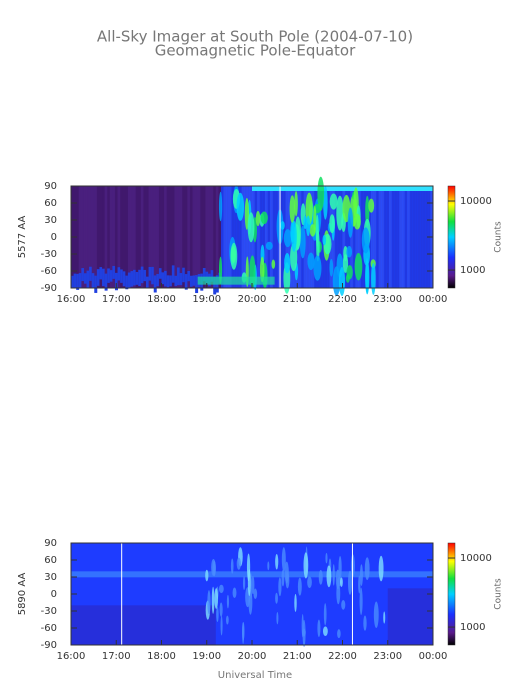  What do you see at coordinates (50, 186) in the screenshot?
I see `y-tick-label: 90` at bounding box center [50, 186].